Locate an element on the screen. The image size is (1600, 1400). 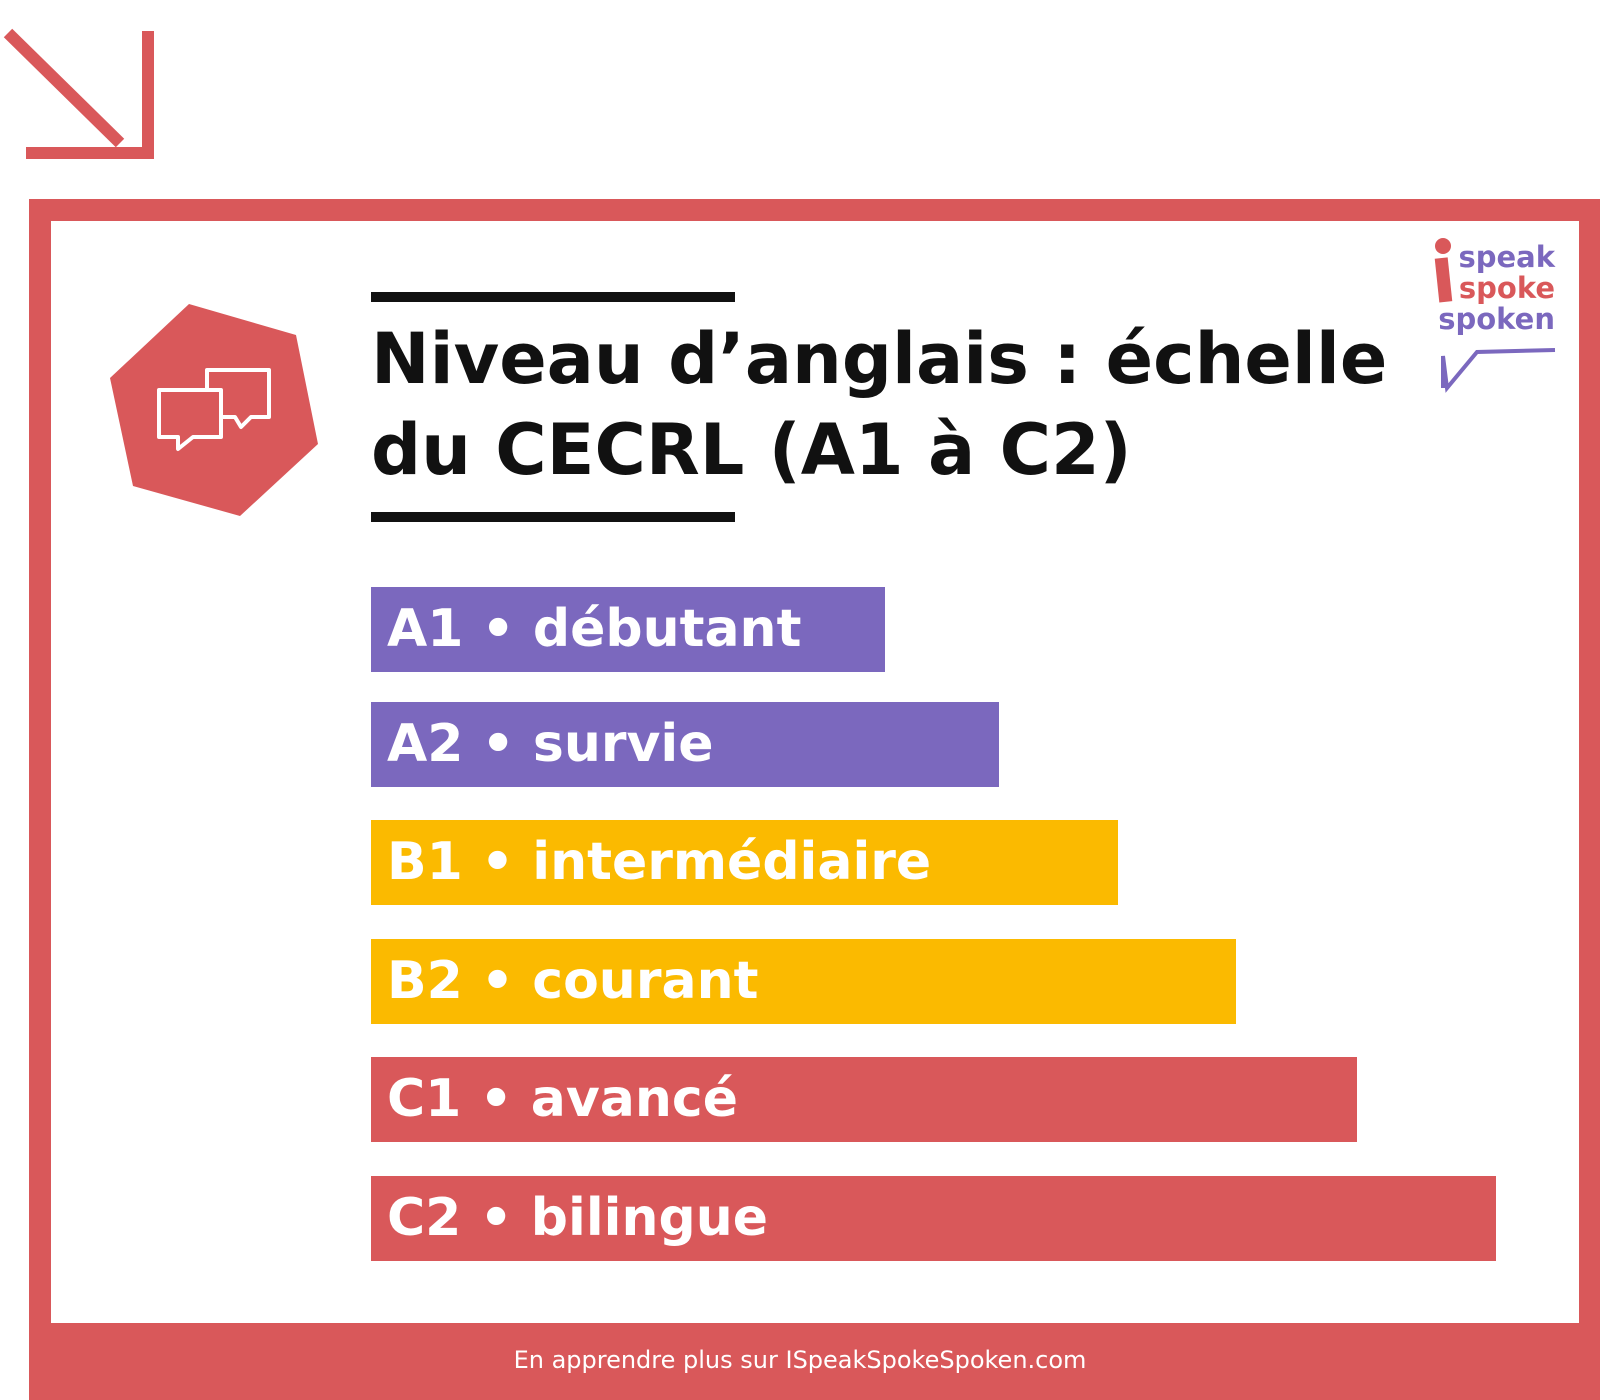
title-line: du CECRL (A1 à C2) is located at coordinates (751, 450).